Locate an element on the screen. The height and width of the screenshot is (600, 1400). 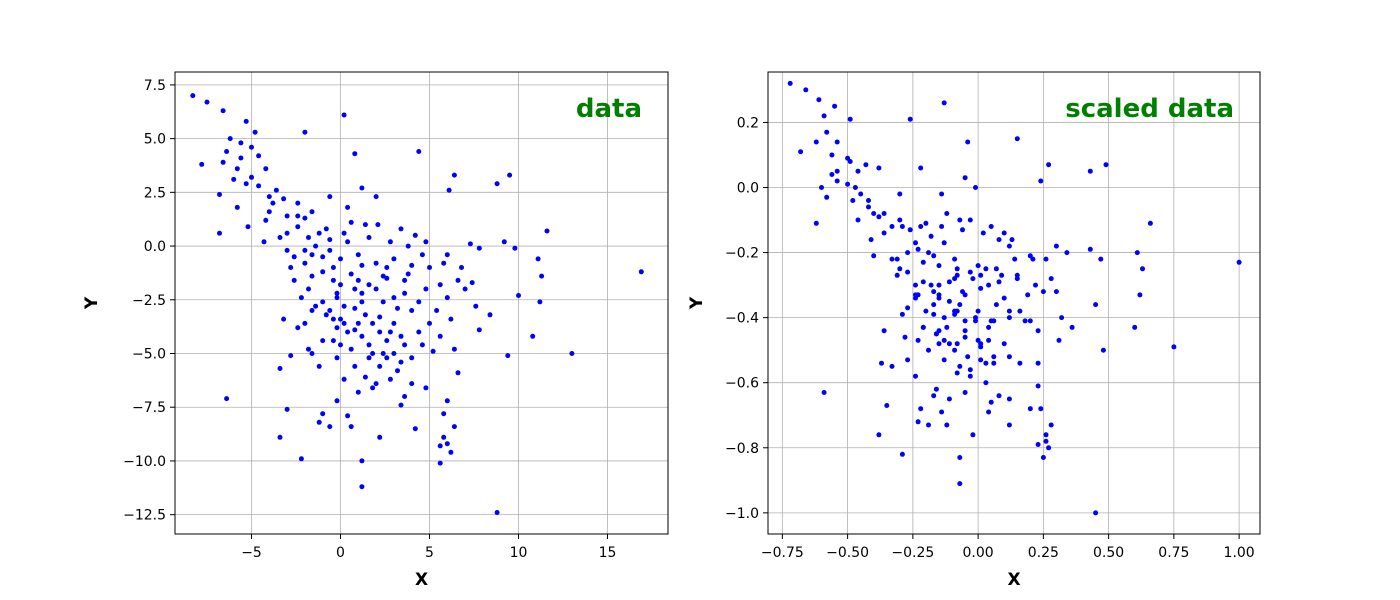
y-axis-label: Y is located at coordinates (697, 303).